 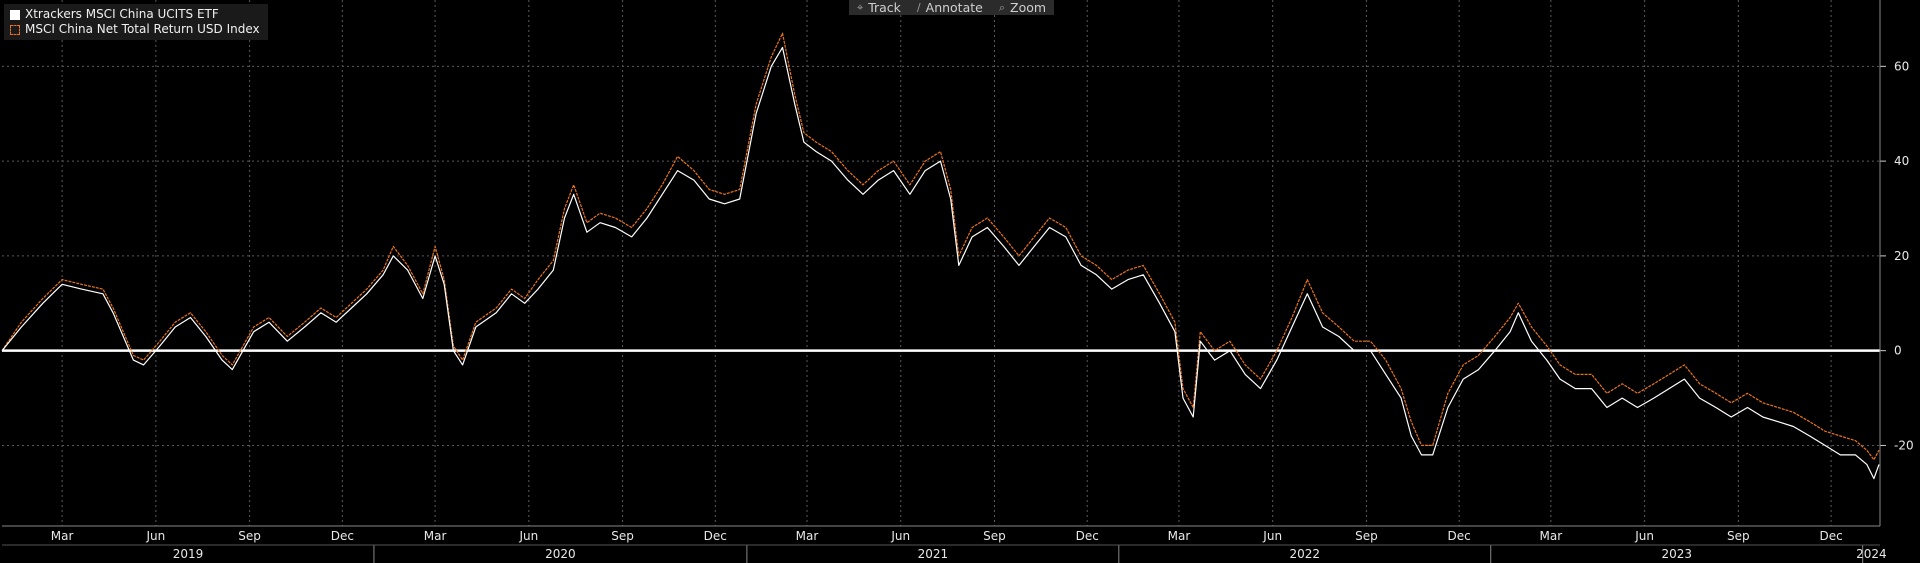 I want to click on x-year-label: 2024, so click(x=1871, y=554).